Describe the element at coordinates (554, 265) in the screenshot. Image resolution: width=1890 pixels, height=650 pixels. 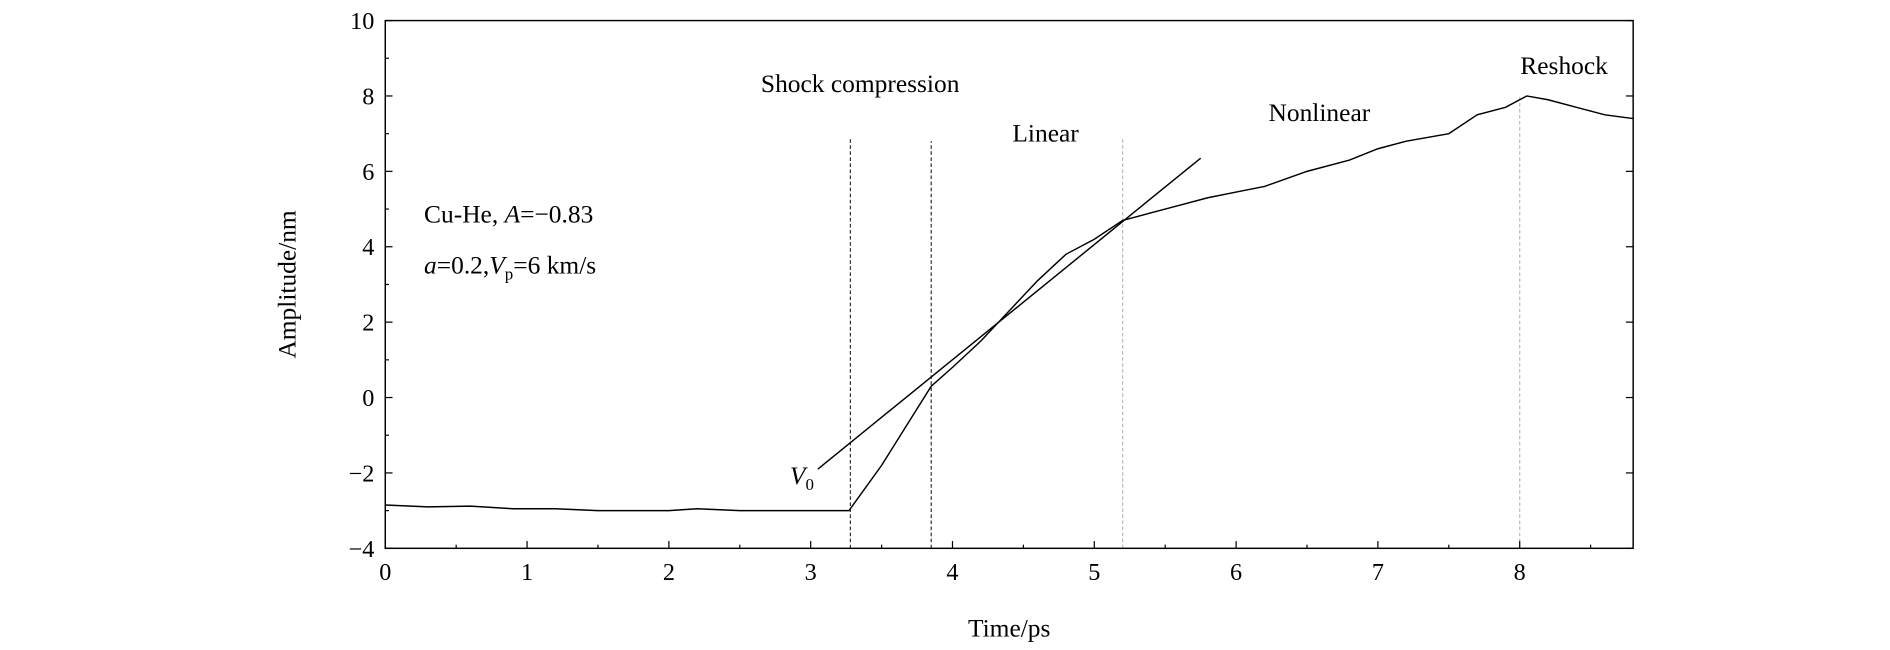
I see `param2-e: =6 km/s` at that location.